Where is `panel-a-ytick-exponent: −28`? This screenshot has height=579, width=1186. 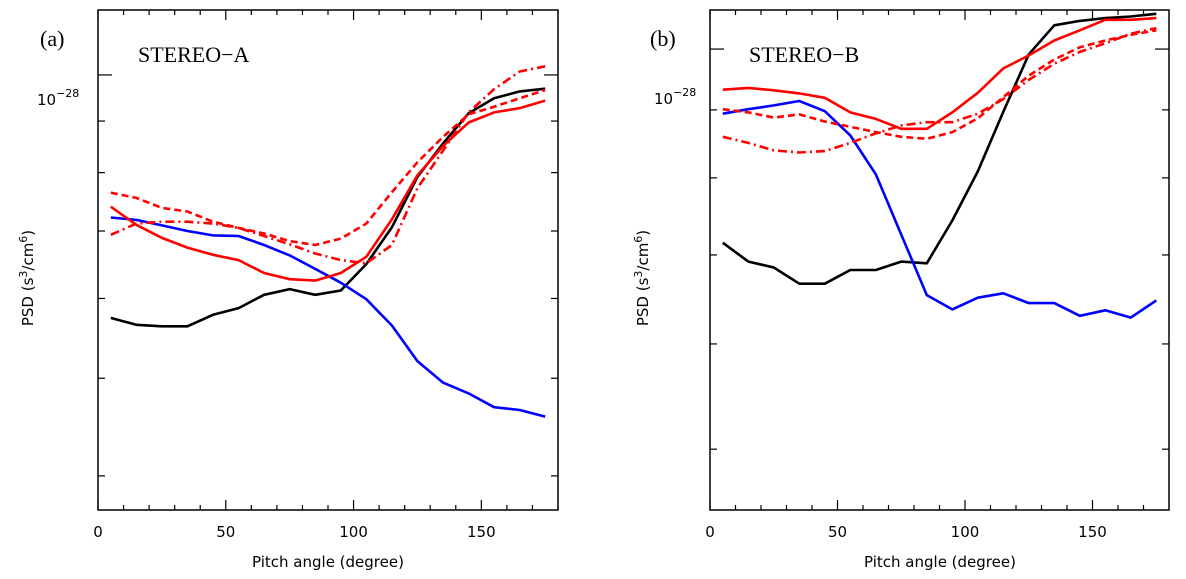 panel-a-ytick-exponent: −28 is located at coordinates (67, 93).